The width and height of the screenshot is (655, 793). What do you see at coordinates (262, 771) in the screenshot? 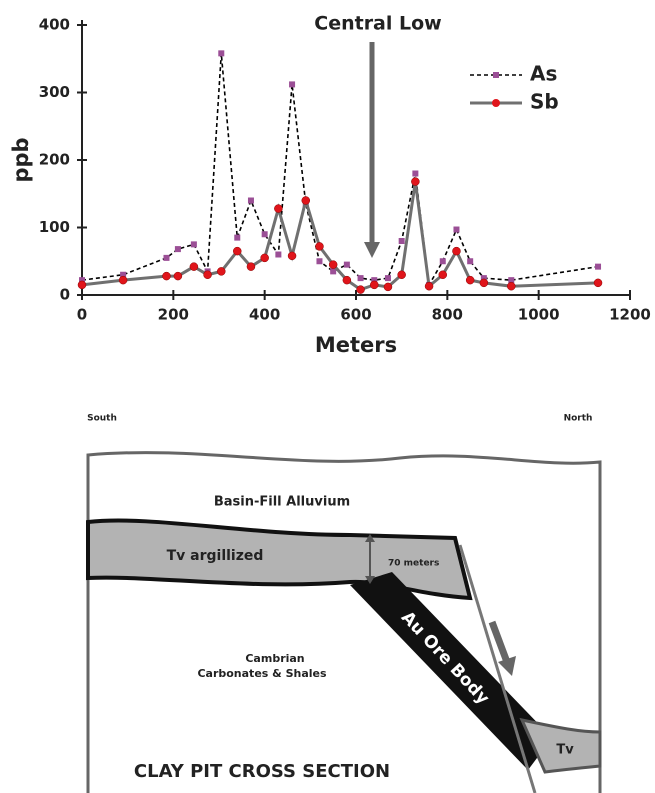
I see `section-title: CLAY PIT CROSS SECTION` at bounding box center [262, 771].